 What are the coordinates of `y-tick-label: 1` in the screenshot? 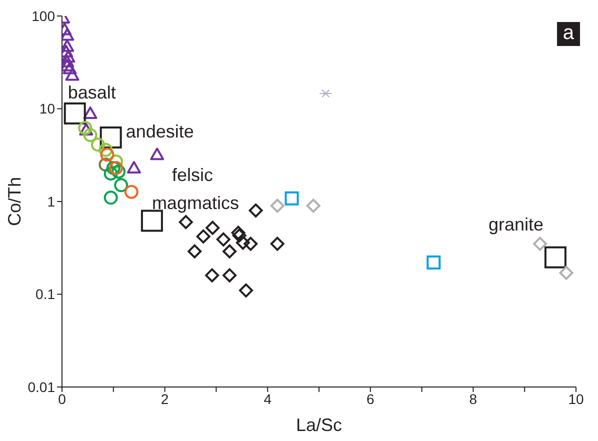 It's located at (51, 201).